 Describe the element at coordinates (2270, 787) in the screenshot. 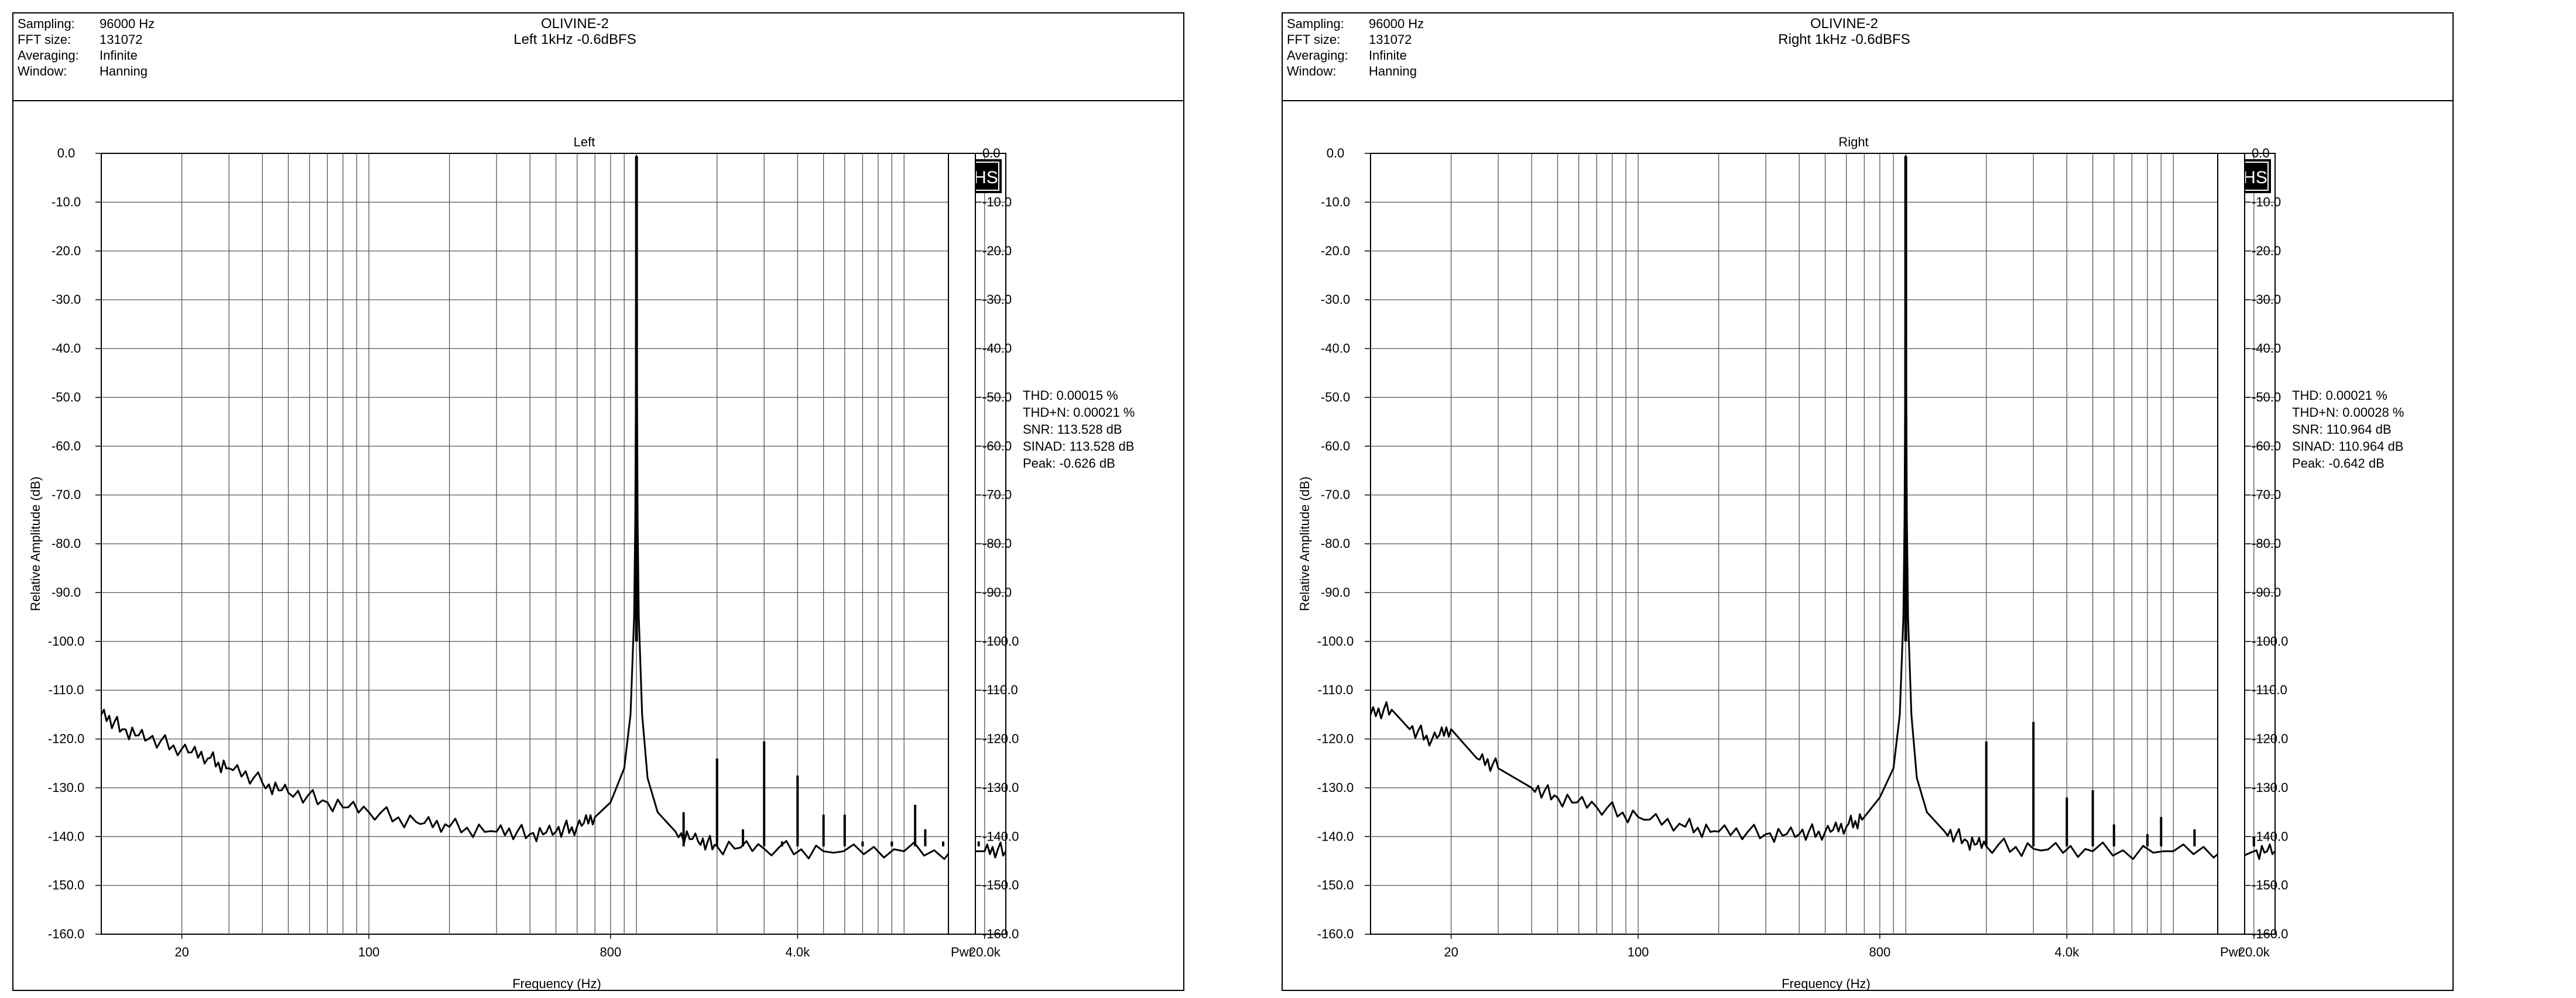

I see `pwr-tick-label: -130.0` at that location.